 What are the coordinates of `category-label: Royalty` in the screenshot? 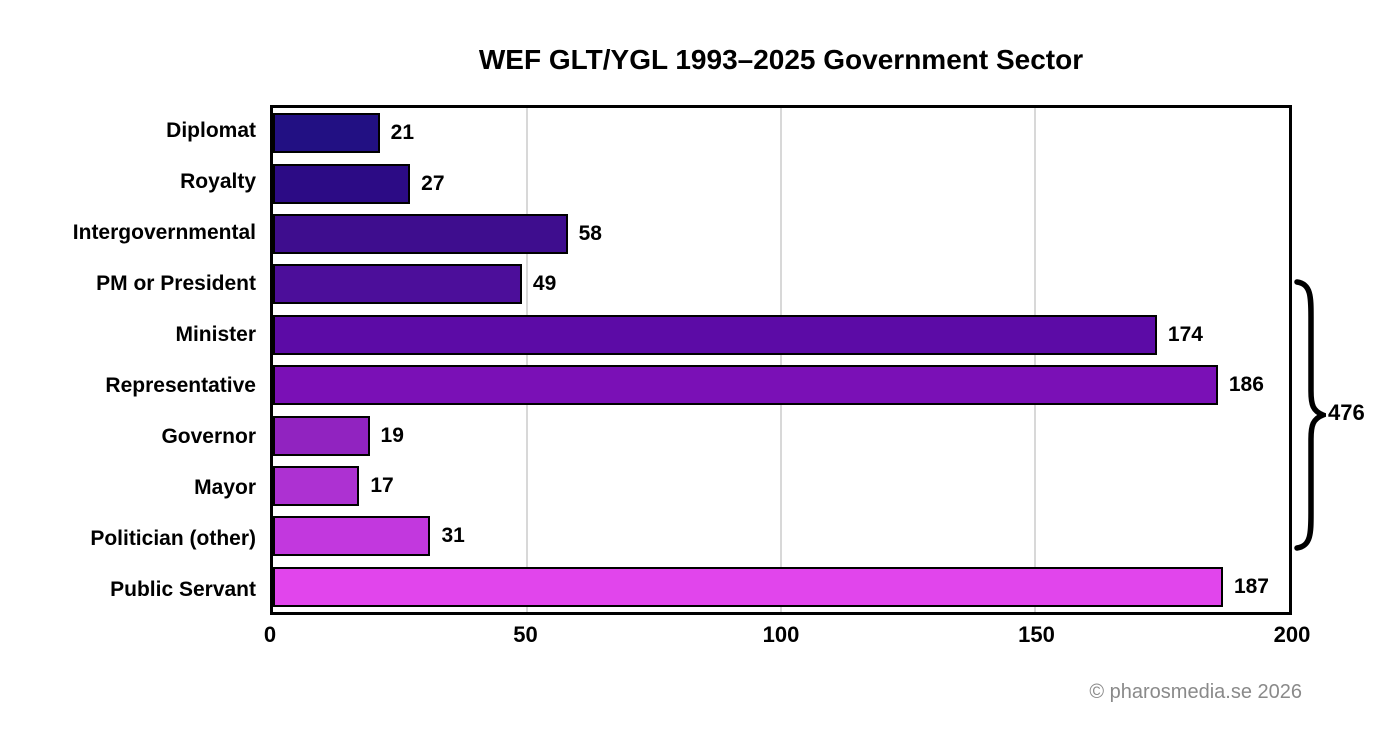 It's located at (218, 181).